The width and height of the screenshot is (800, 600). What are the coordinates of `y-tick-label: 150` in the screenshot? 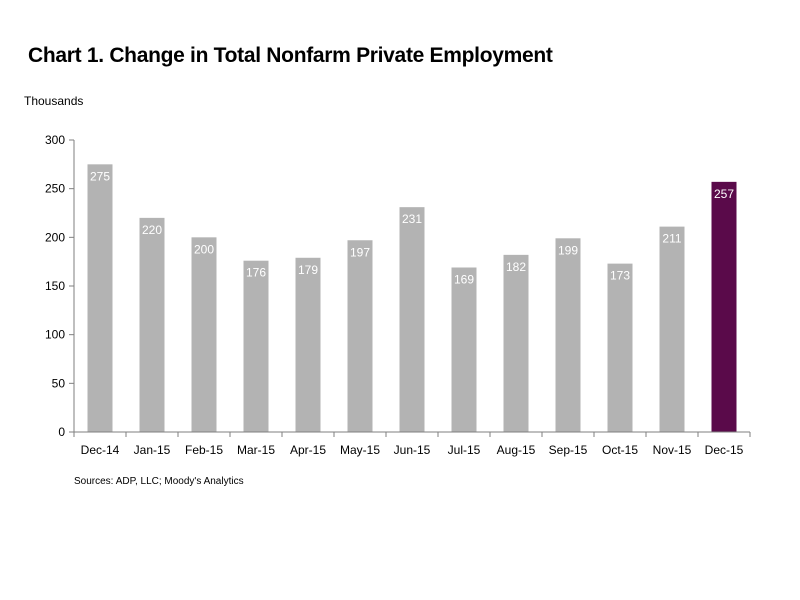 It's located at (55, 286).